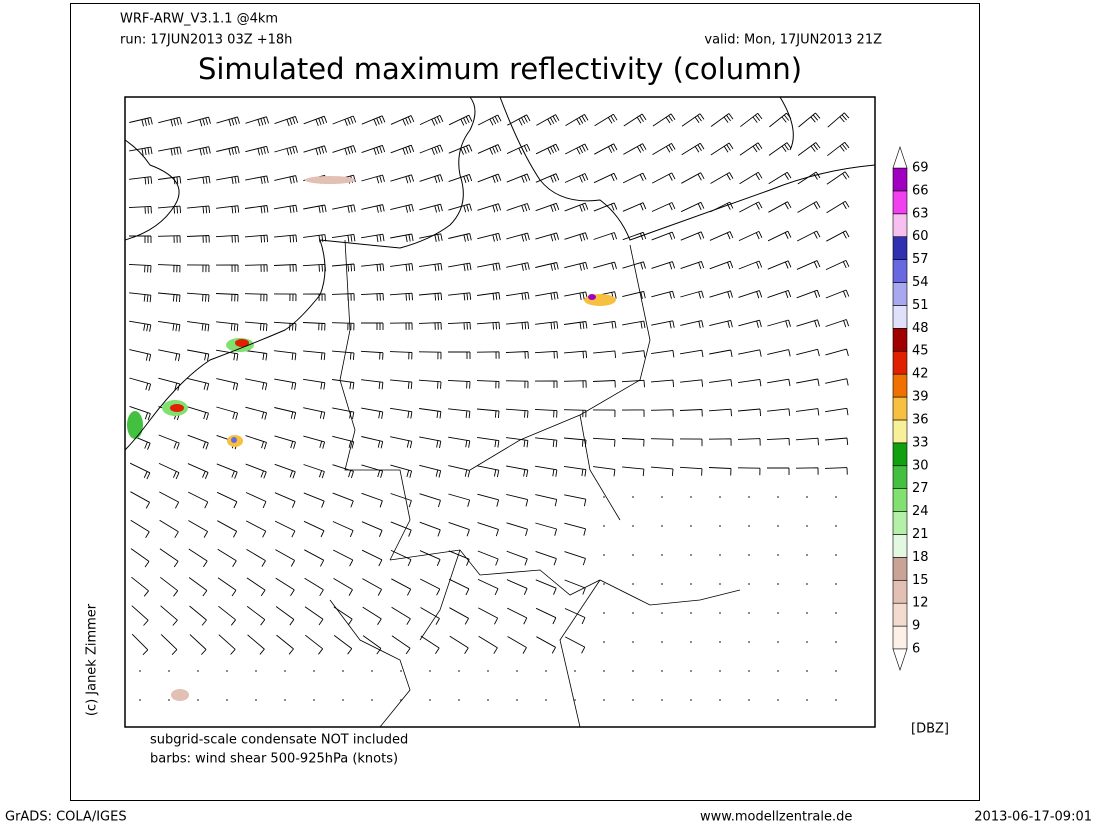  I want to click on colorbar-label: 42, so click(920, 374).